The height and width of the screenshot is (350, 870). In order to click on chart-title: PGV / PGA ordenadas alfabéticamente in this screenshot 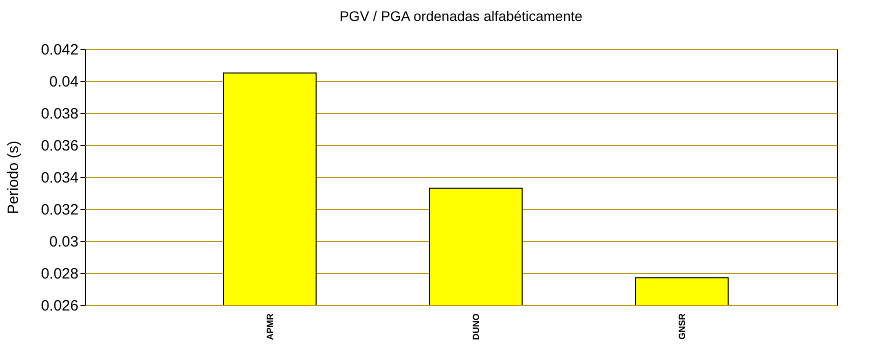, I will do `click(461, 16)`.